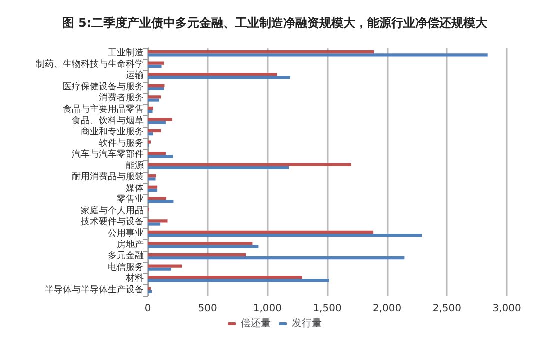  I want to click on x-tick-label: 1,000, so click(267, 309).